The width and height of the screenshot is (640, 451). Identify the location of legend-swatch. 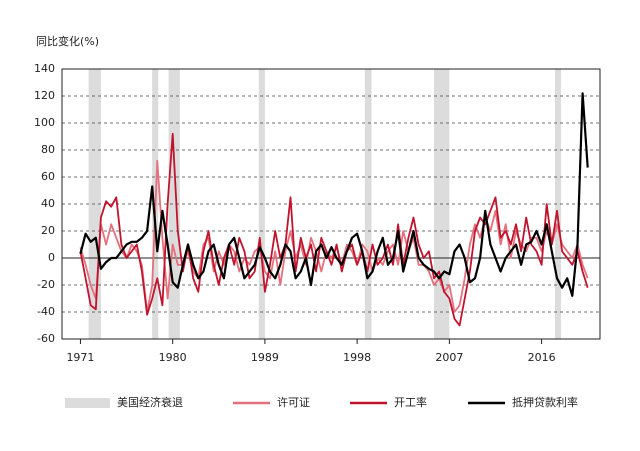
(87, 403).